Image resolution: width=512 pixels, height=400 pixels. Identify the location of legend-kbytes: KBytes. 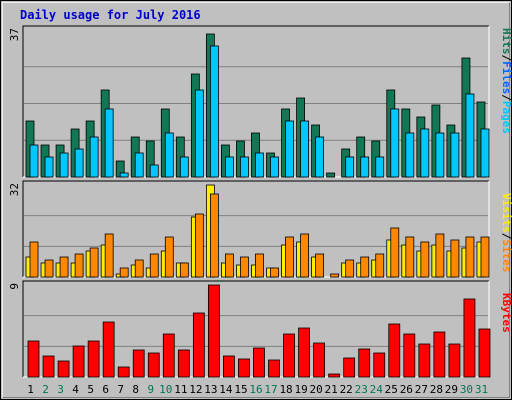
(506, 313).